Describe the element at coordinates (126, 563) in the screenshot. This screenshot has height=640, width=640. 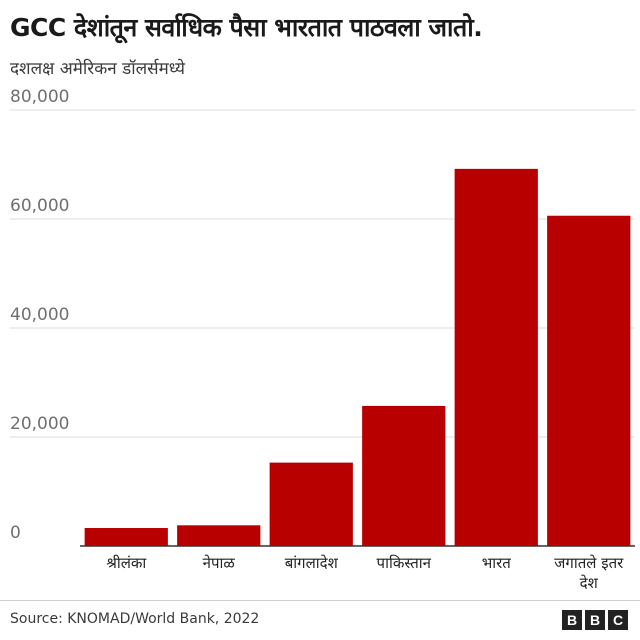
I see `x-tick-label: श्रीलंका` at that location.